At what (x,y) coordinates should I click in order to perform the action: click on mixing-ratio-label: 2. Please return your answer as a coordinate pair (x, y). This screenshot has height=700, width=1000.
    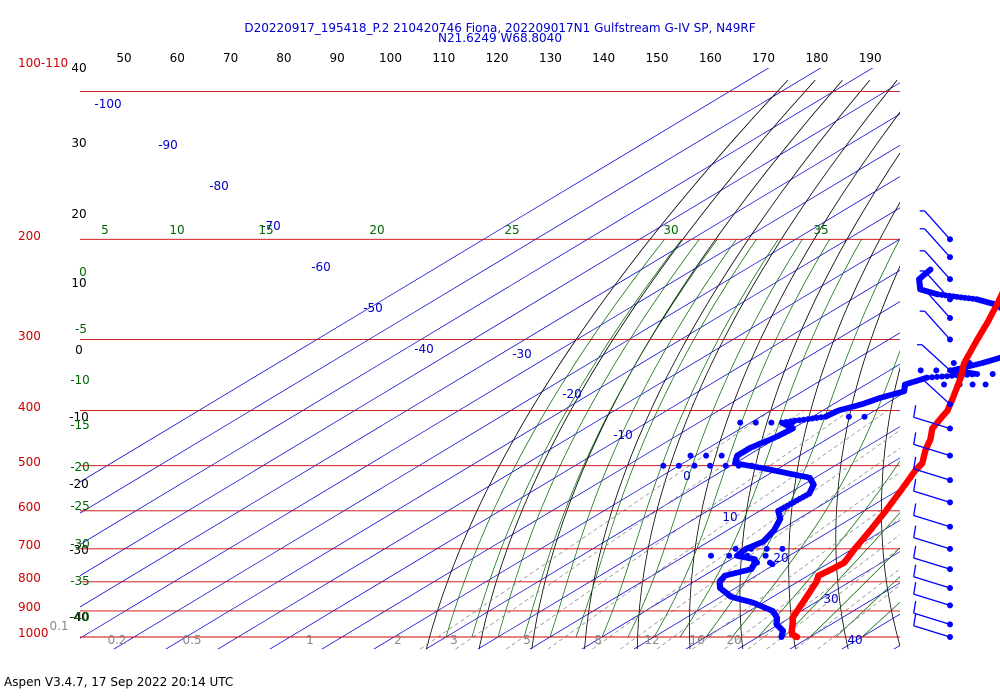
    Looking at the image, I should click on (398, 640).